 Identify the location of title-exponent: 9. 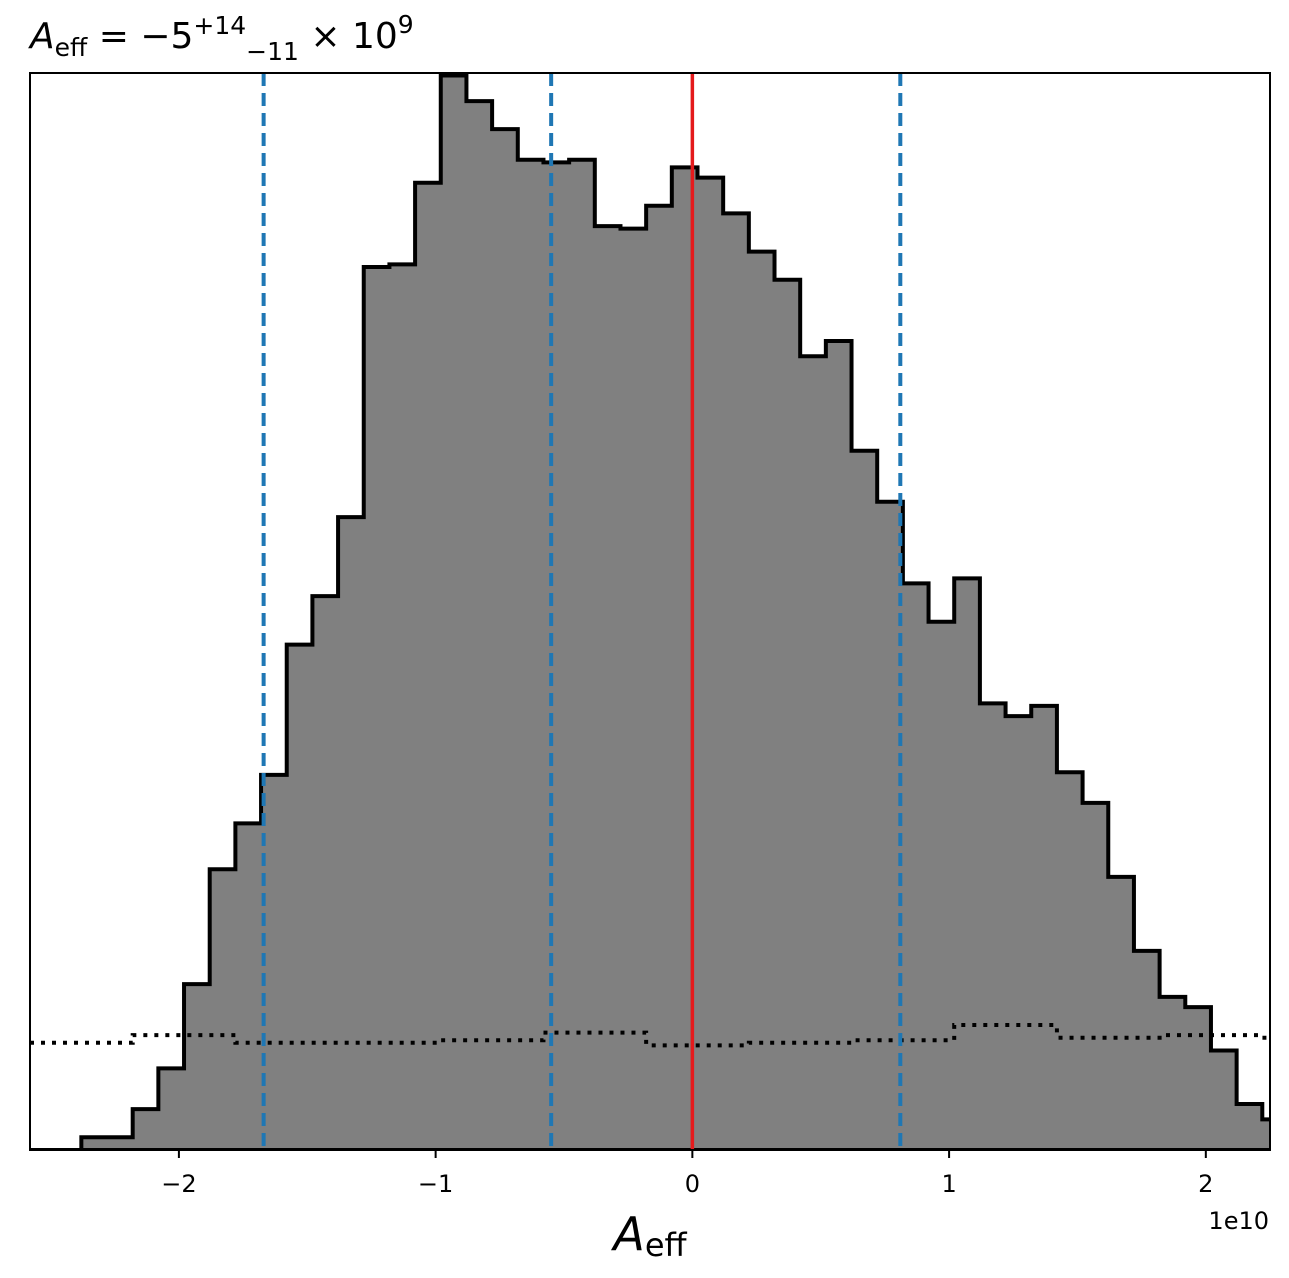
(406, 24).